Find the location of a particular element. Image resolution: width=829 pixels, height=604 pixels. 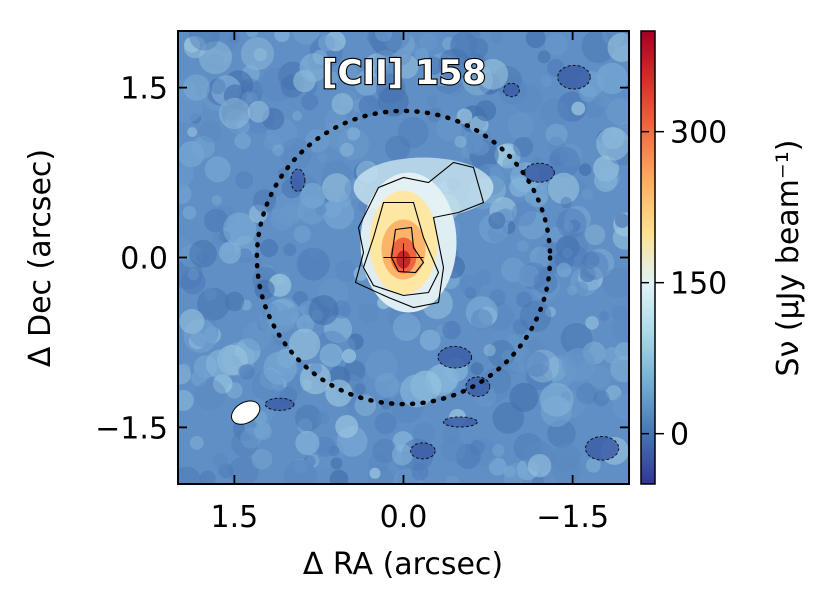

contour-positive is located at coordinates (419, 235).